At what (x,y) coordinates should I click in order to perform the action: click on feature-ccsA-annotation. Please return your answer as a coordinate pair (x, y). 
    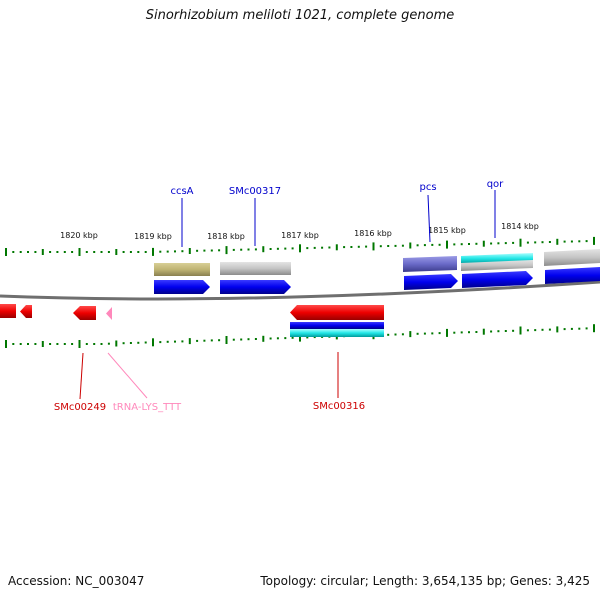
    Looking at the image, I should click on (182, 269).